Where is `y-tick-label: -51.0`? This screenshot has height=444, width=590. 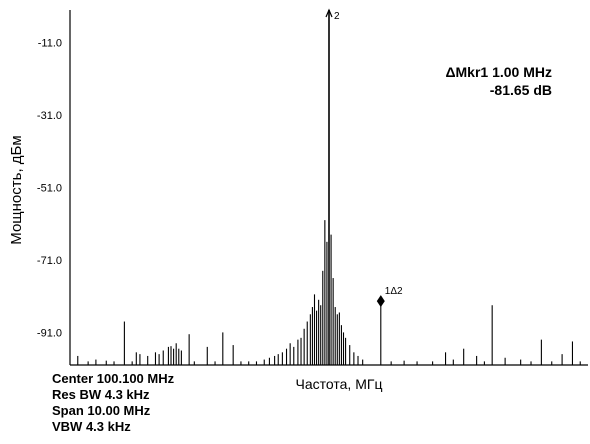
y-tick-label: -51.0 is located at coordinates (49, 189).